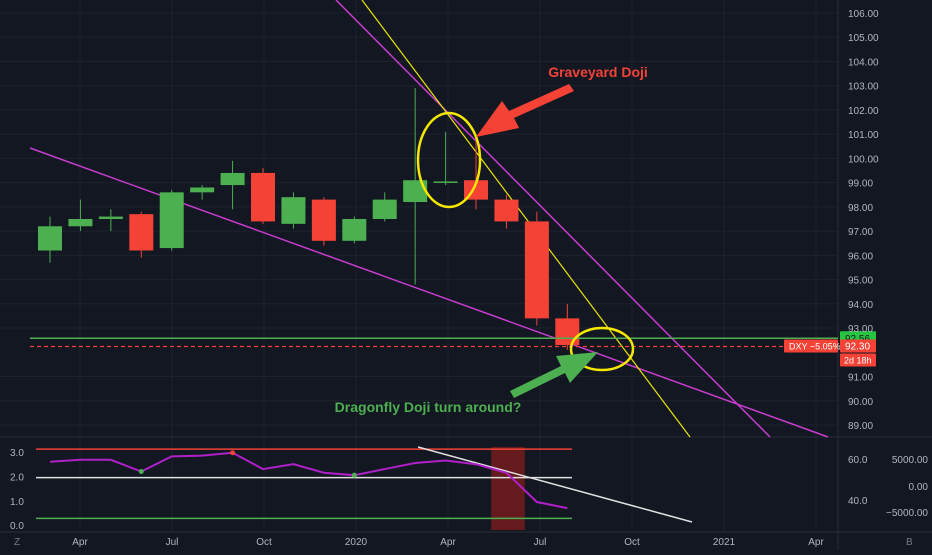 Image resolution: width=932 pixels, height=555 pixels. What do you see at coordinates (598, 72) in the screenshot?
I see `graveyard-doji-label: Graveyard Doji` at bounding box center [598, 72].